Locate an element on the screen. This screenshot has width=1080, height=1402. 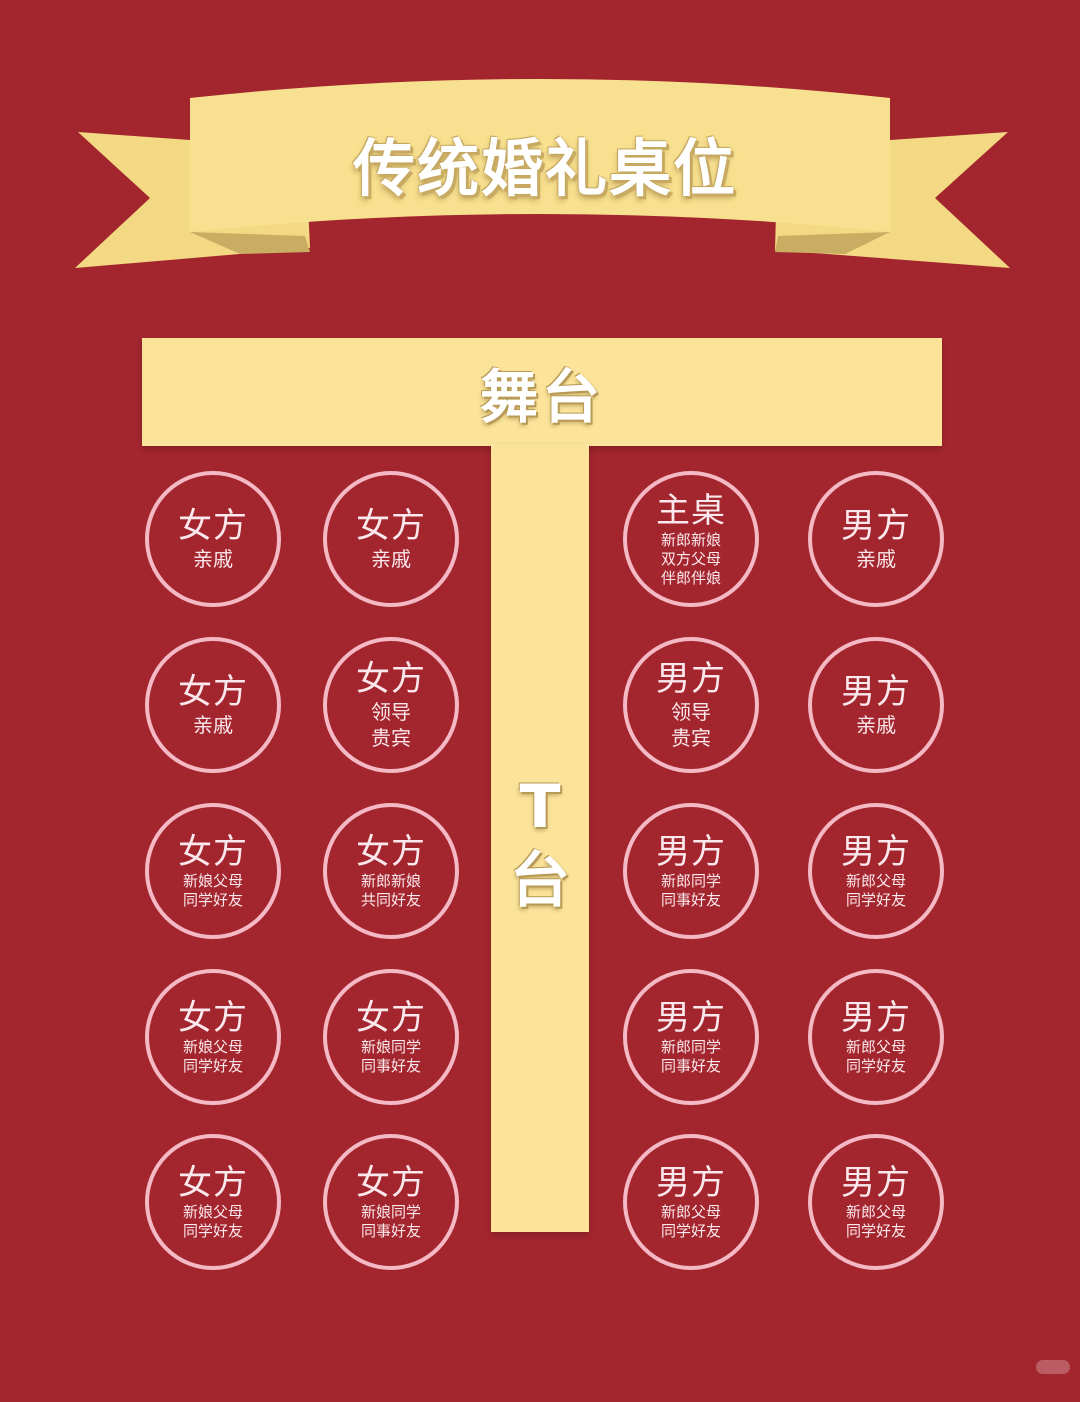
table-circle: 女方 新郎新娘 共同好友 is located at coordinates (391, 871).